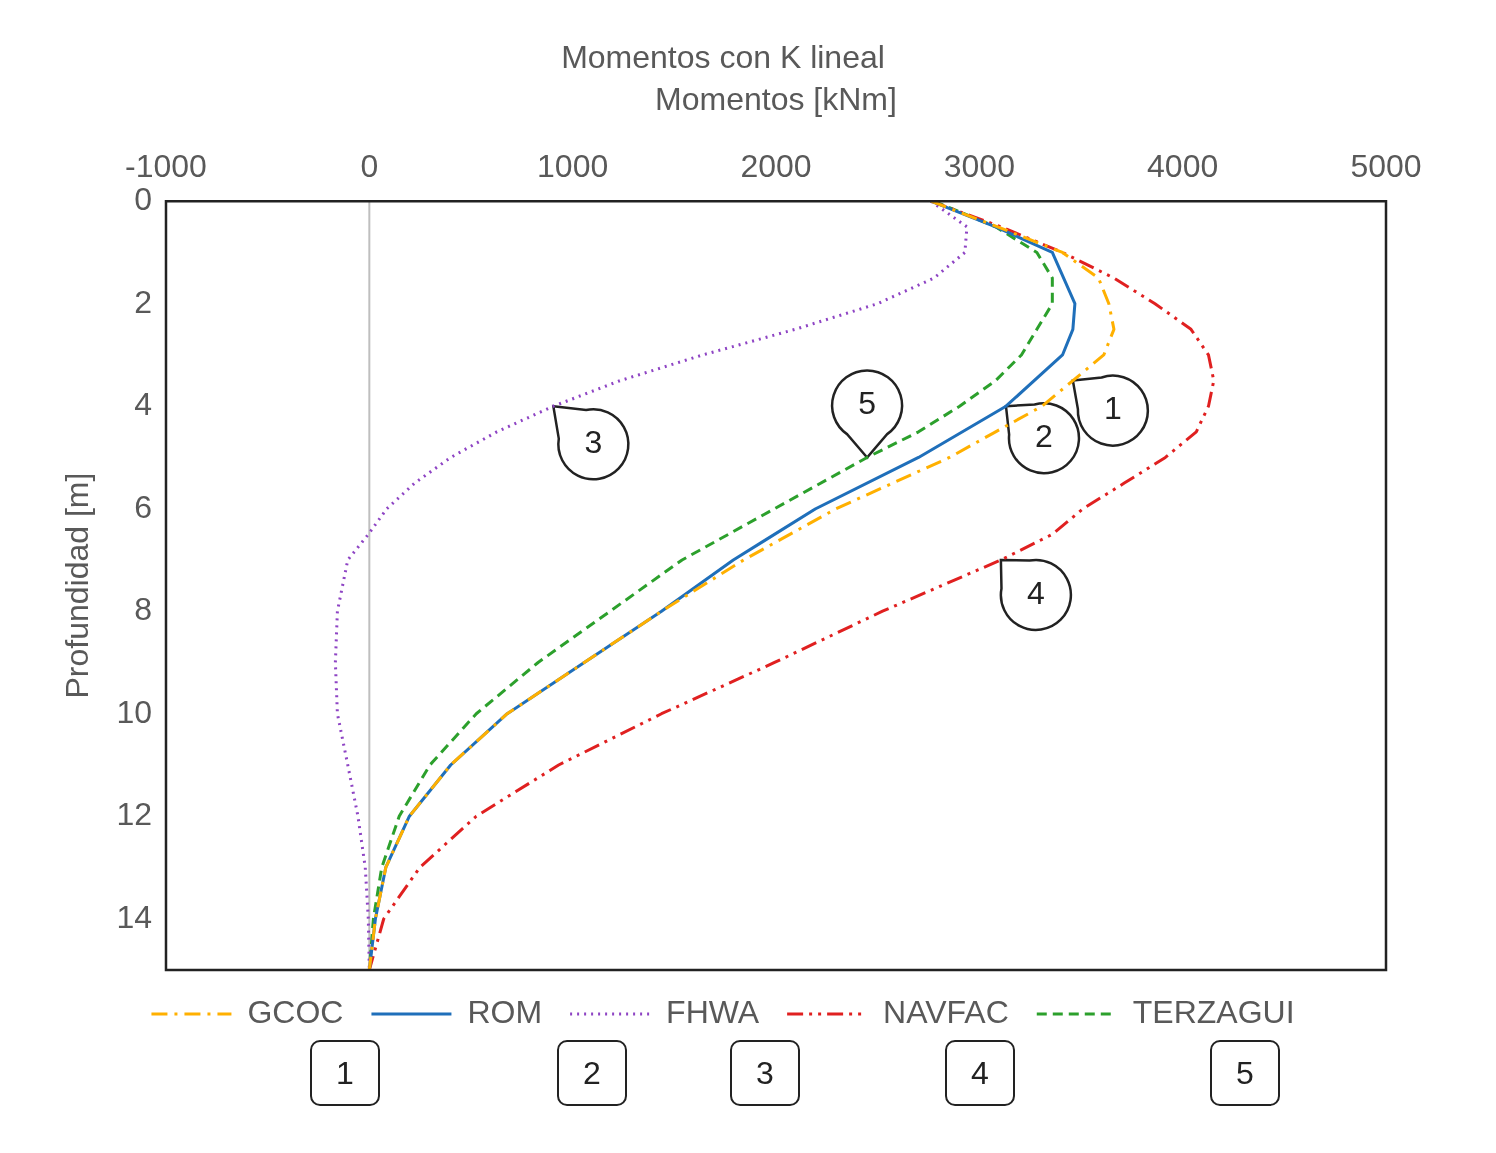  I want to click on x-tick-label: 5000, so click(1386, 165).